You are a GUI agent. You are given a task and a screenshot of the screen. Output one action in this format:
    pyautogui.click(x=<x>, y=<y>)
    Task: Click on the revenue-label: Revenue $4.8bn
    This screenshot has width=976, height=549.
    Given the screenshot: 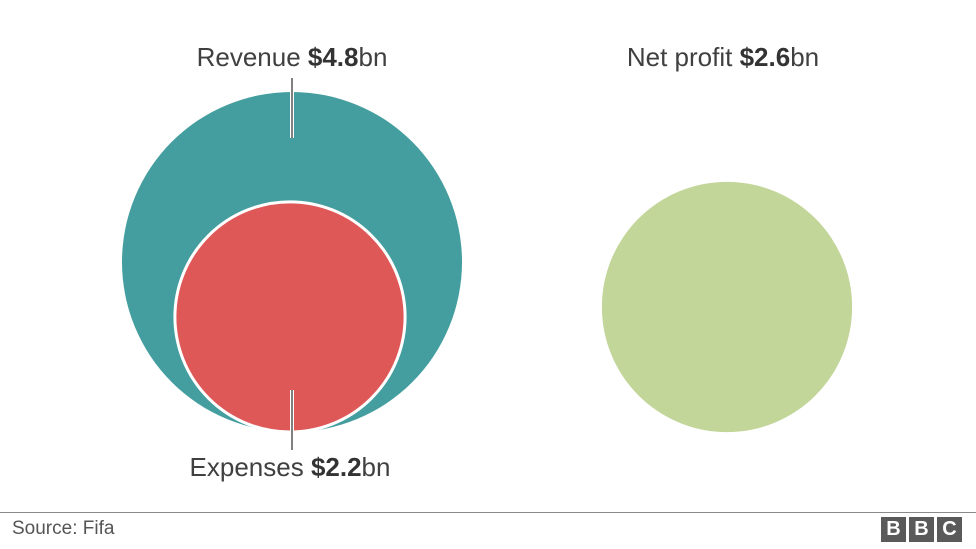 What is the action you would take?
    pyautogui.click(x=292, y=57)
    